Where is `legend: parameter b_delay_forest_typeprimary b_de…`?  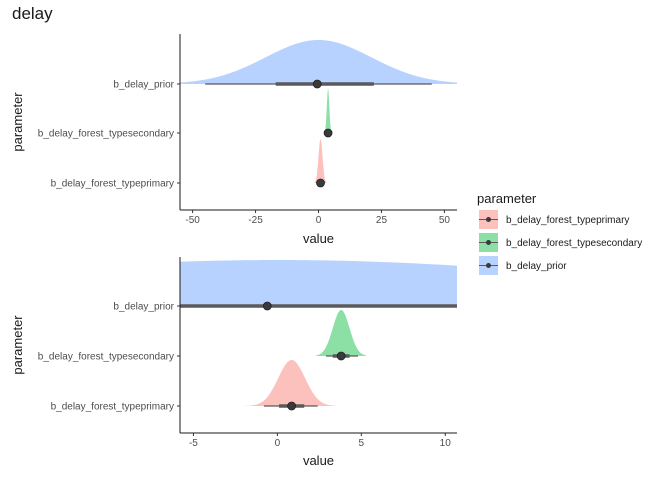 legend: parameter b_delay_forest_typeprimary b_de… is located at coordinates (559, 233).